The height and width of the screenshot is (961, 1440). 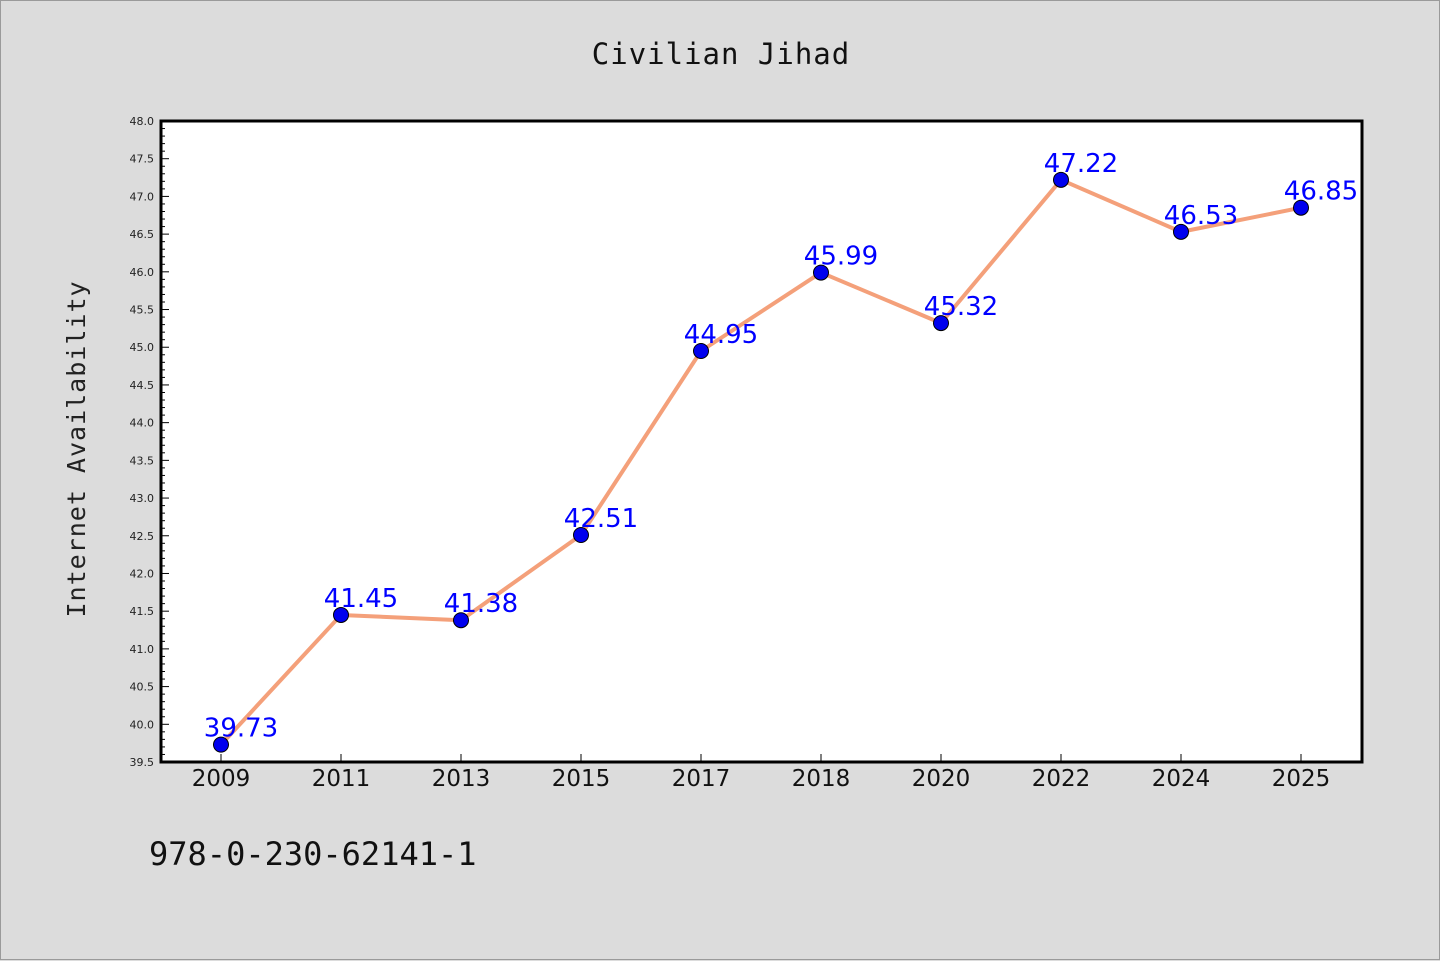 What do you see at coordinates (721, 335) in the screenshot?
I see `data-label: 44.95` at bounding box center [721, 335].